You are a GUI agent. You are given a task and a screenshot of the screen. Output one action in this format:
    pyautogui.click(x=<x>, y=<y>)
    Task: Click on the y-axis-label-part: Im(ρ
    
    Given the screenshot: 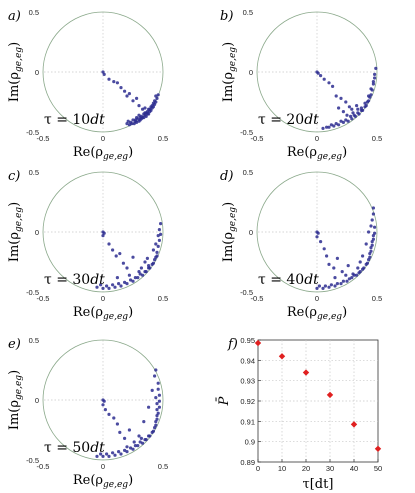 What is the action you would take?
    pyautogui.click(x=14, y=247)
    